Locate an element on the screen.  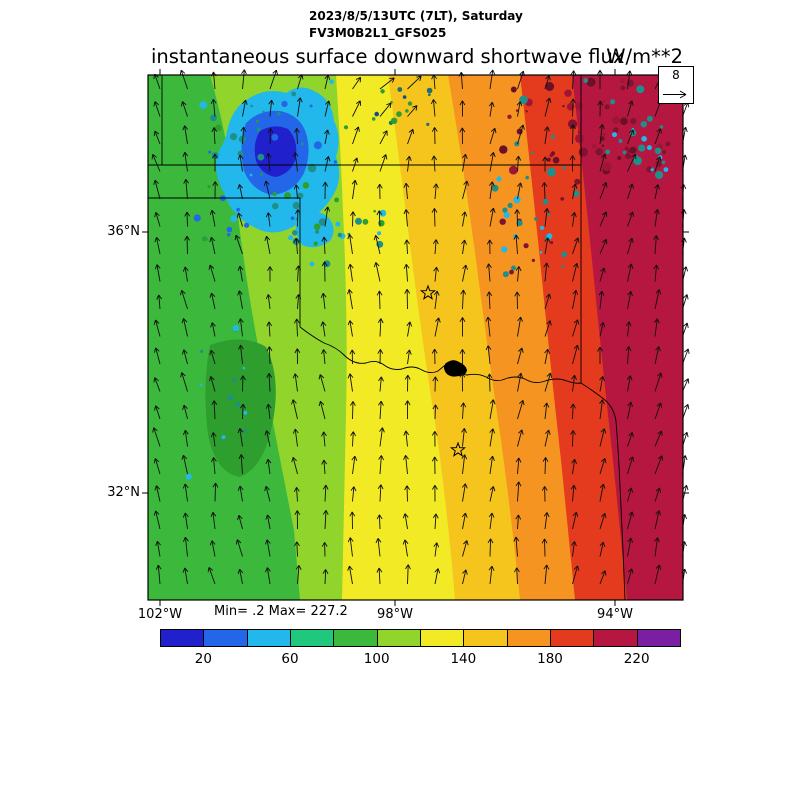
wind-reference-box: 8 is located at coordinates (676, 85).